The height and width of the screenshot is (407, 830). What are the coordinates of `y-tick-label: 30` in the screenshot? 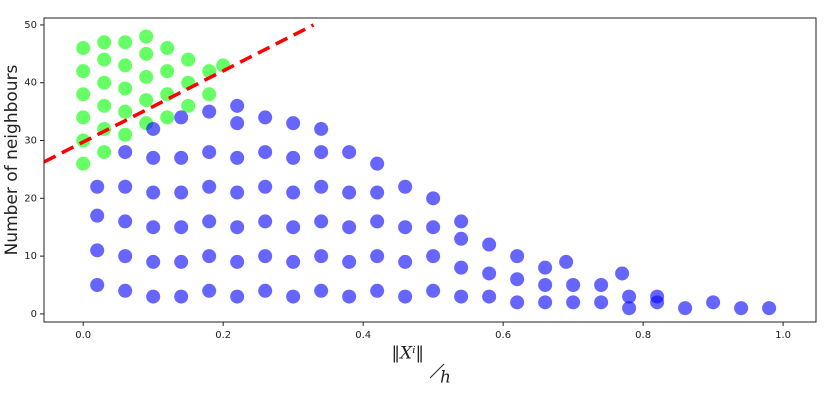 It's located at (30, 141).